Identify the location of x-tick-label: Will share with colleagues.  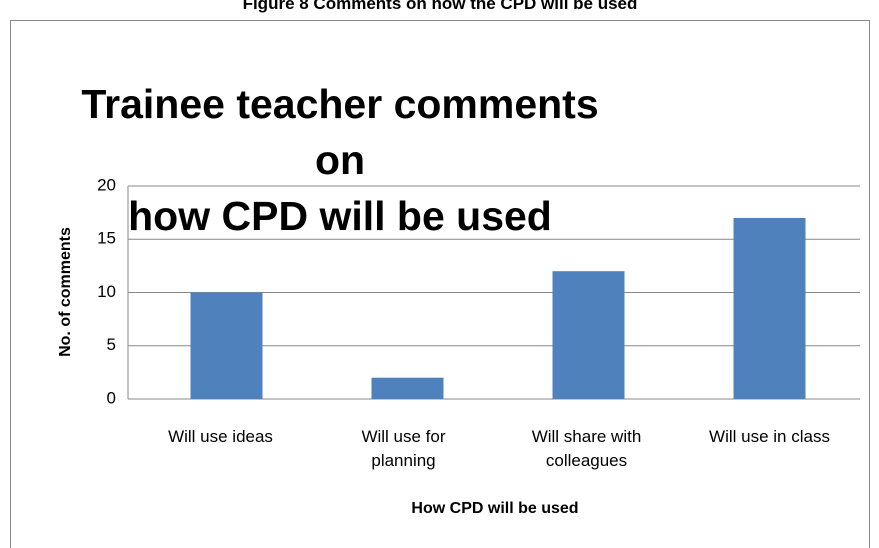
(586, 448).